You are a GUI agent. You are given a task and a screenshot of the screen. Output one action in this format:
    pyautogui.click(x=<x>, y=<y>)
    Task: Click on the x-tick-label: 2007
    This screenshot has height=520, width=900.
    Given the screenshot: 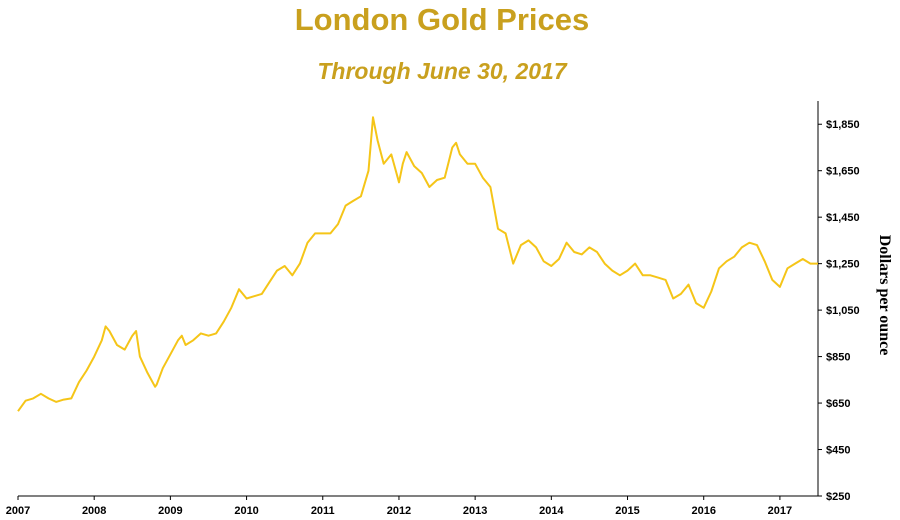 What is the action you would take?
    pyautogui.click(x=18, y=511)
    